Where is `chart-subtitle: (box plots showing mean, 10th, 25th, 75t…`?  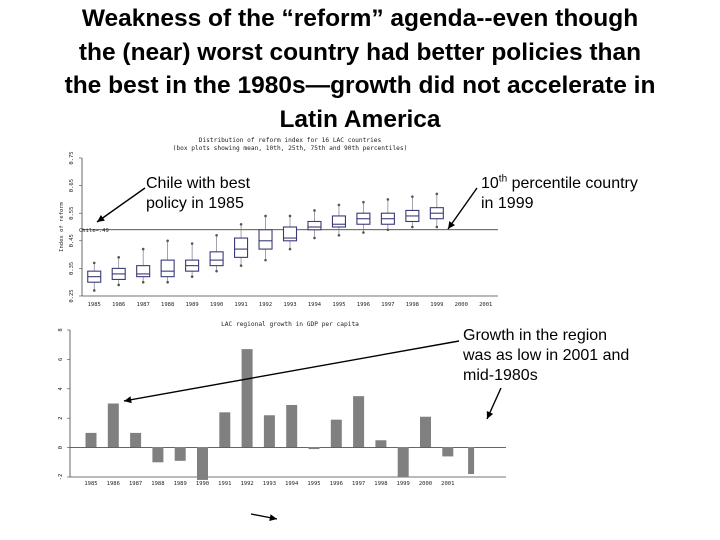 chart-subtitle: (box plots showing mean, 10th, 25th, 75t… is located at coordinates (290, 148).